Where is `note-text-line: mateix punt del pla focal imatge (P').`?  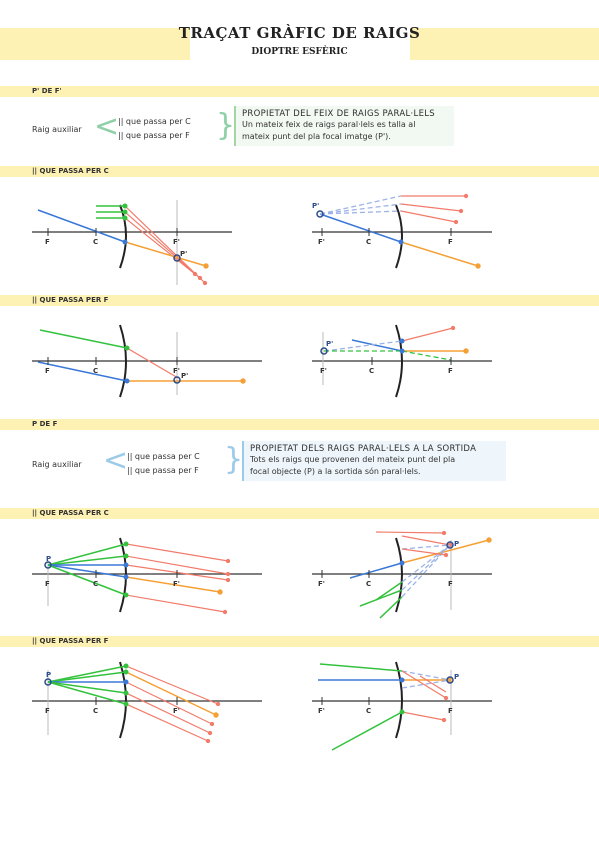 note-text-line: mateix punt del pla focal imatge (P'). is located at coordinates (316, 136).